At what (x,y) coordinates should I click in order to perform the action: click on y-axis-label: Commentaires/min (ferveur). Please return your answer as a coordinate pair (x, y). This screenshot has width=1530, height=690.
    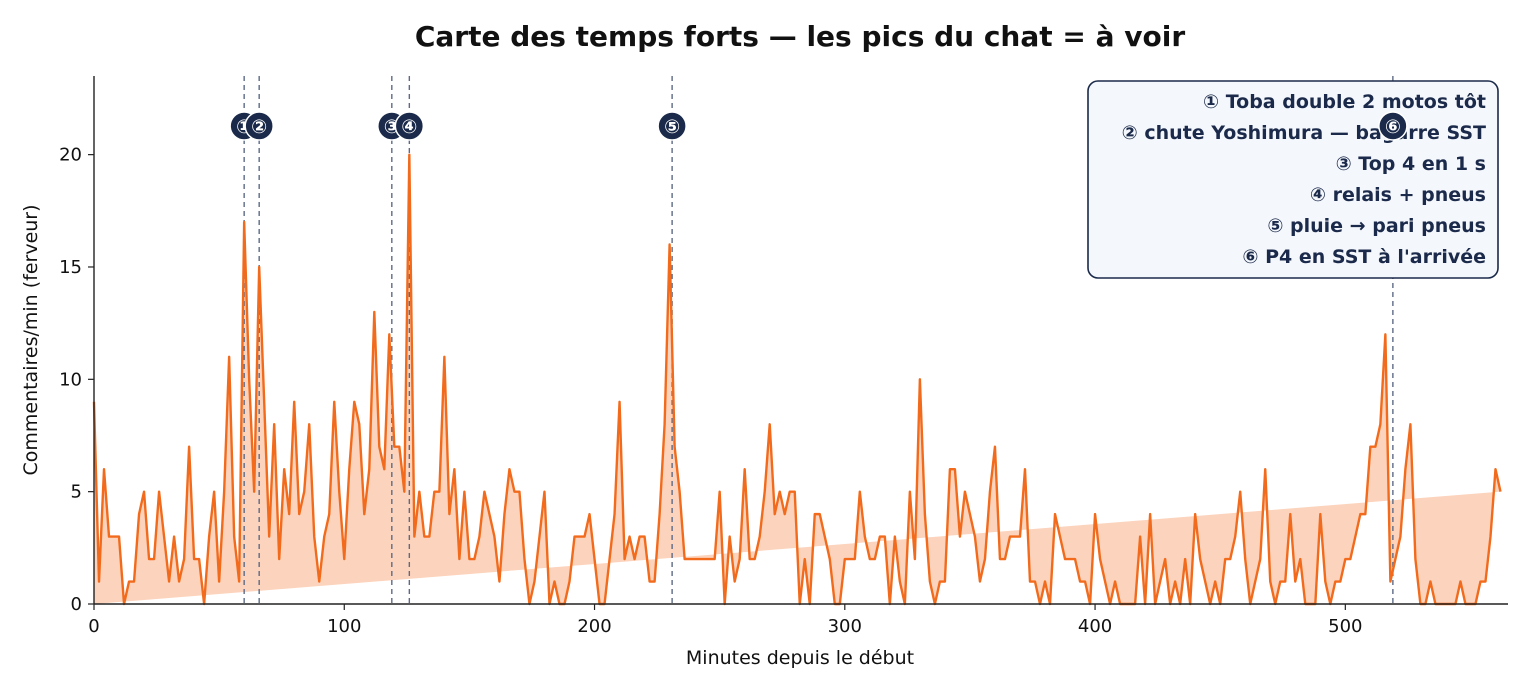
    Looking at the image, I should click on (31, 339).